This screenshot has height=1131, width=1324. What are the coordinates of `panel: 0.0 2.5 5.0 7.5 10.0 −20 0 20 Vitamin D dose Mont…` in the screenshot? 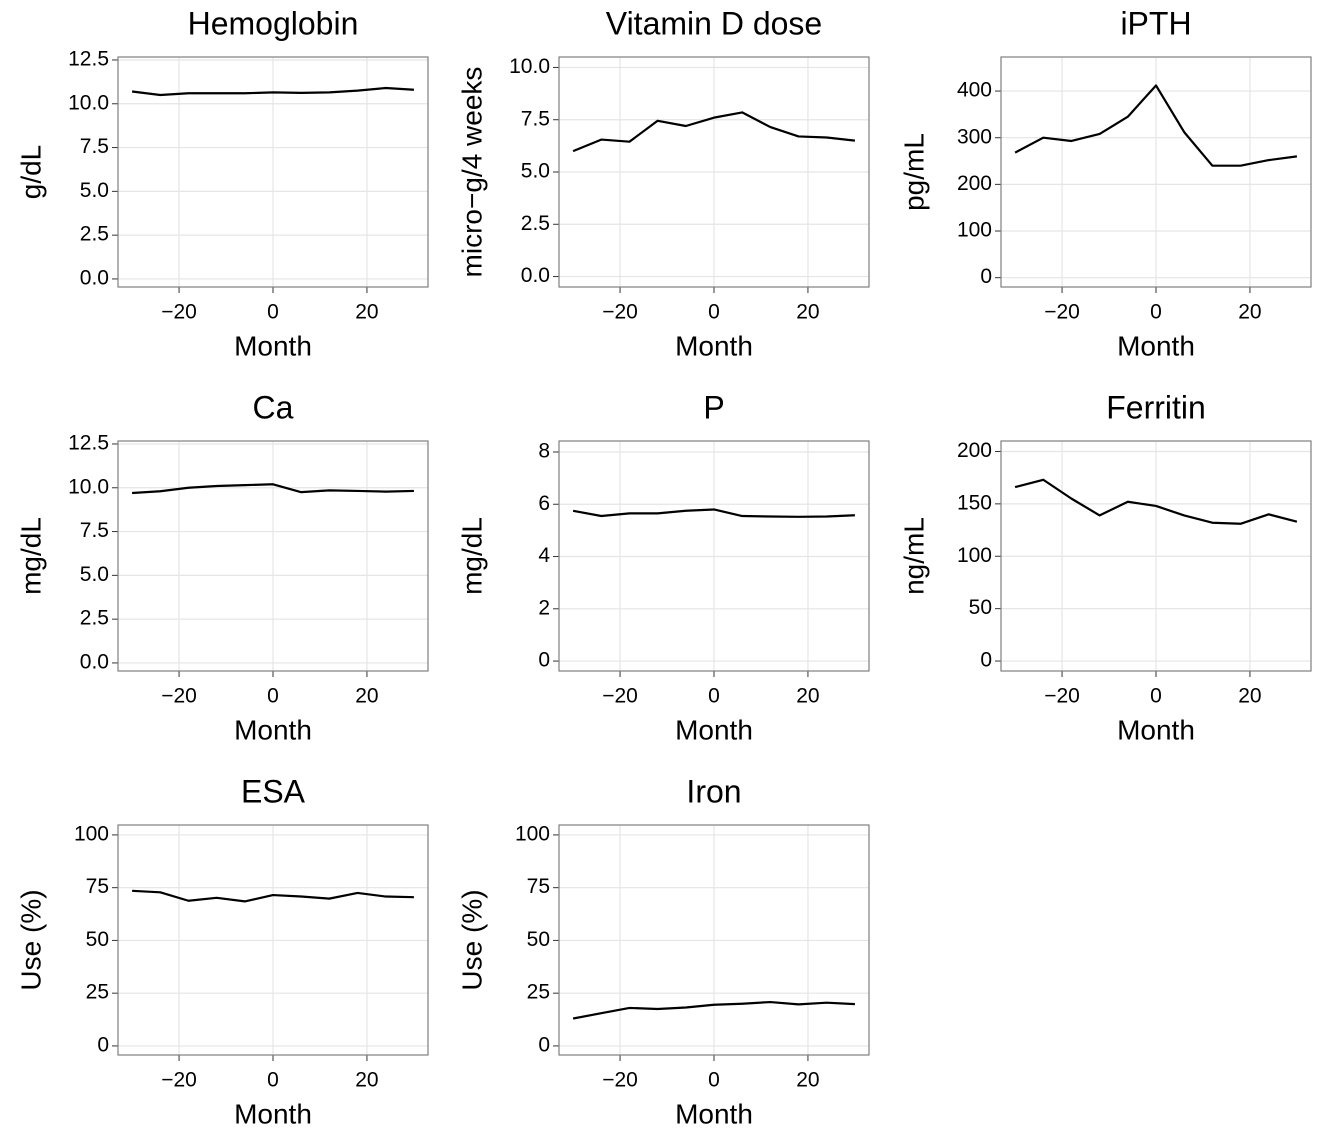 It's located at (663, 183).